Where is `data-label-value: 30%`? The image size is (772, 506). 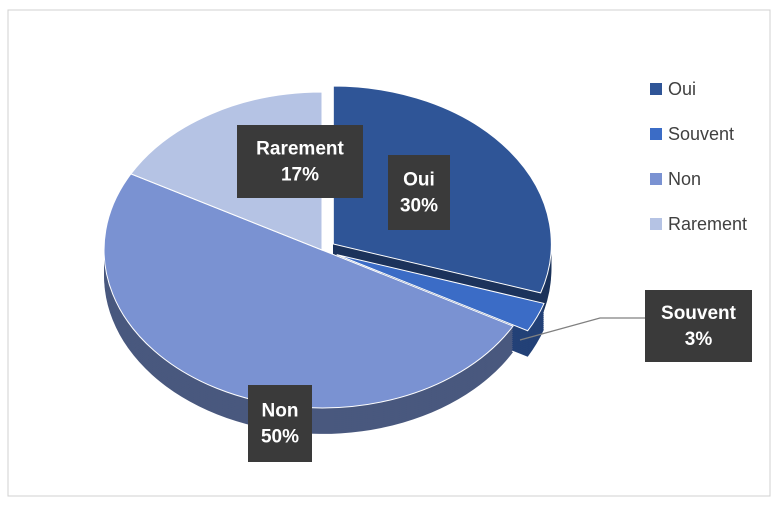
data-label-value: 30% is located at coordinates (419, 206).